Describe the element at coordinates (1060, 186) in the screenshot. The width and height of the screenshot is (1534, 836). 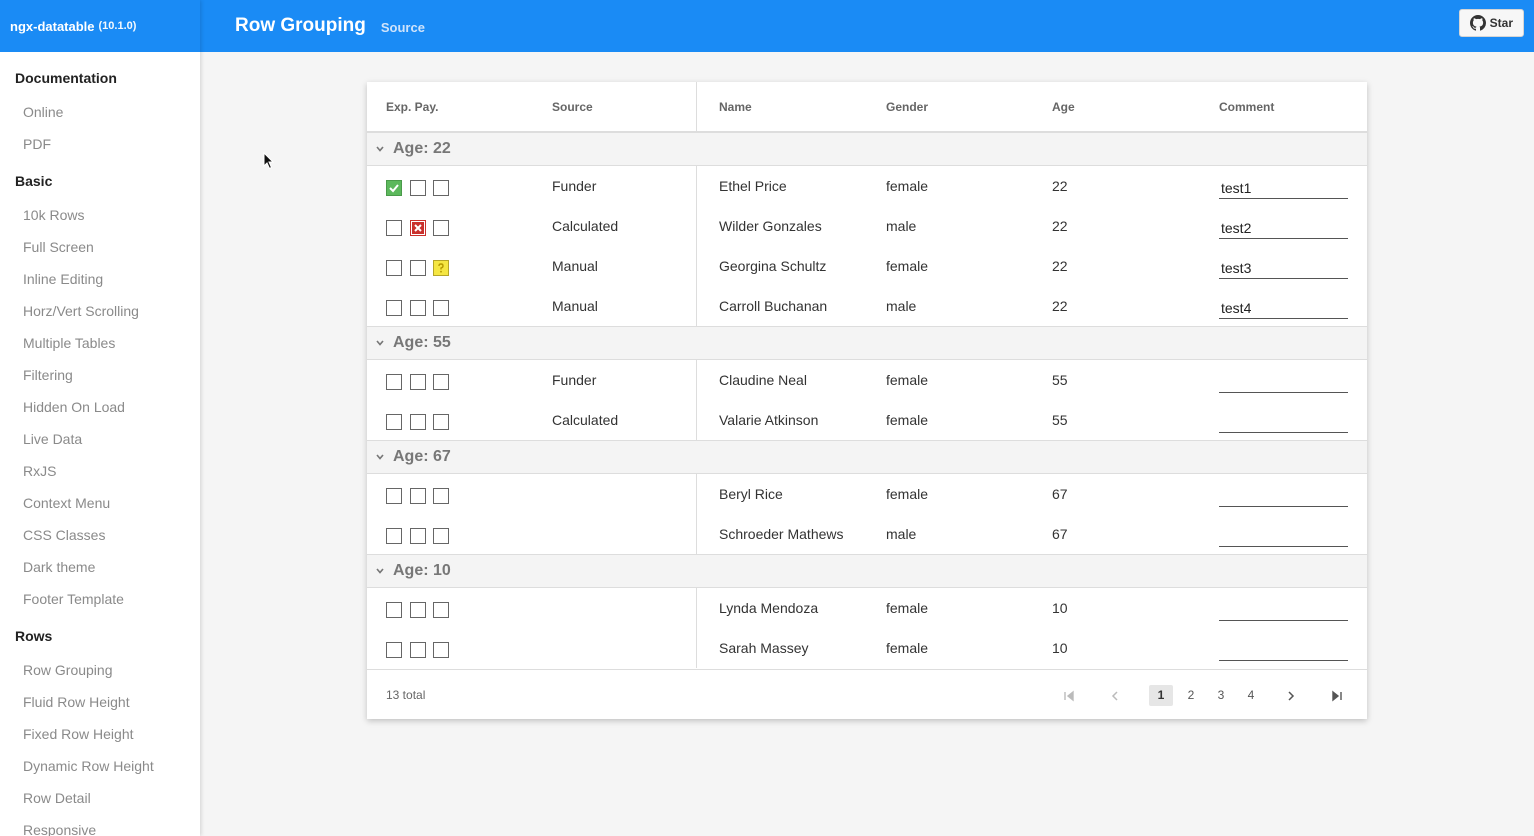
I see `age-cell: 22` at that location.